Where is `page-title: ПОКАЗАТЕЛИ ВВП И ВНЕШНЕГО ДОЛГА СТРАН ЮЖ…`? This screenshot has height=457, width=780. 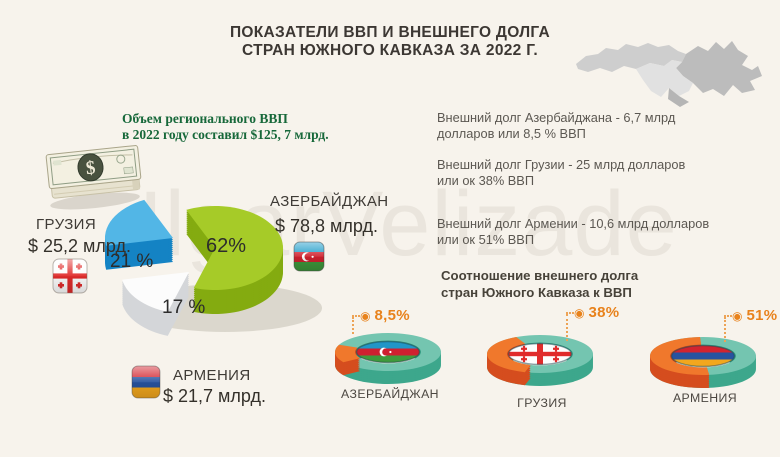
page-title: ПОКАЗАТЕЛИ ВВП И ВНЕШНЕГО ДОЛГА СТРАН ЮЖ… is located at coordinates (390, 41).